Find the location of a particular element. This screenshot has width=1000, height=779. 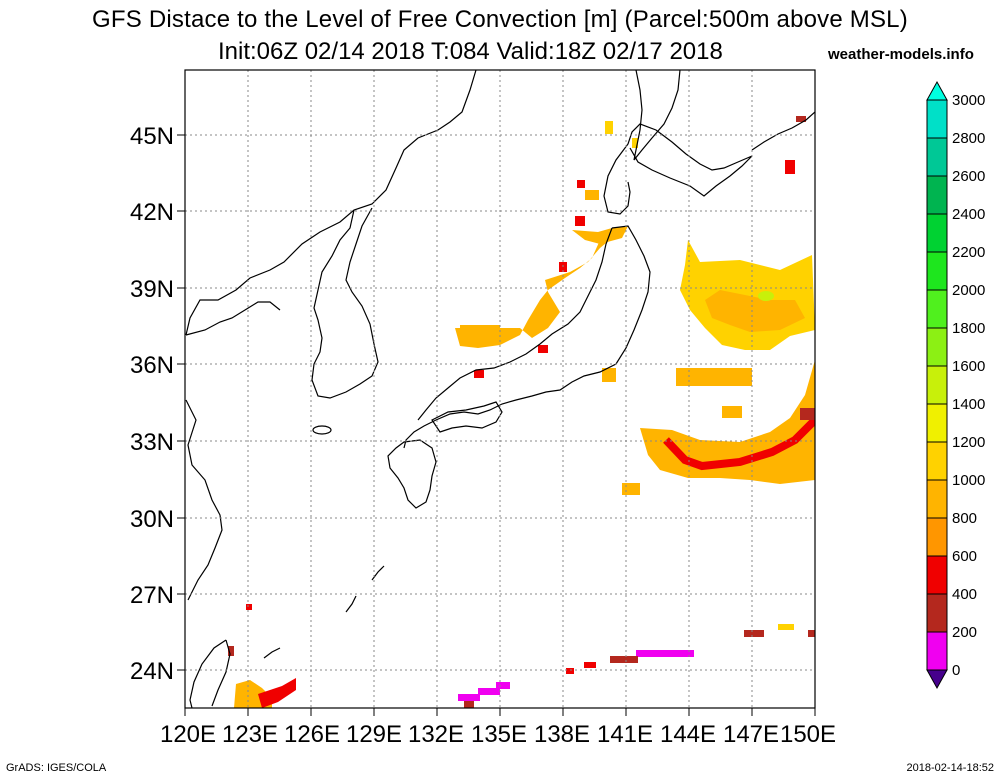

colorbar-label: 1200 is located at coordinates (968, 442).